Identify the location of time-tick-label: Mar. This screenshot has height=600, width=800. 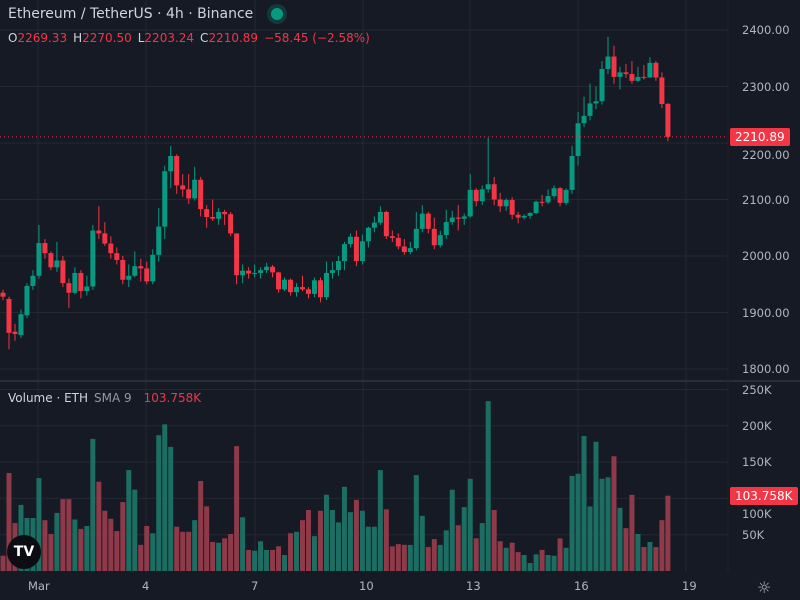
(39, 586).